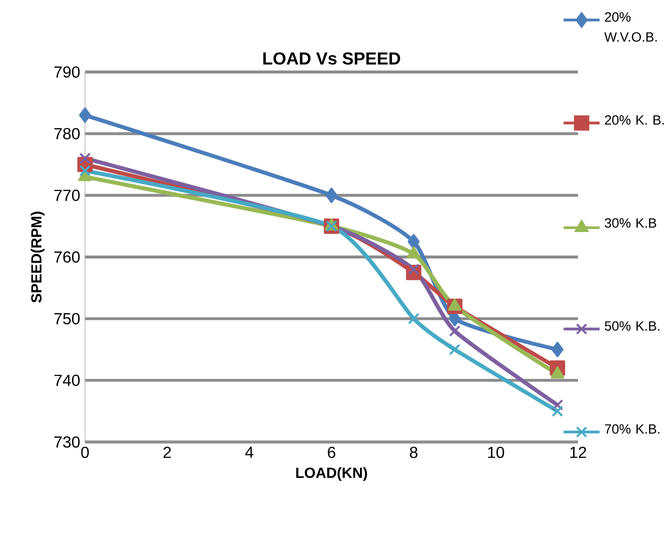  Describe the element at coordinates (414, 452) in the screenshot. I see `x-tick-label: 8` at that location.